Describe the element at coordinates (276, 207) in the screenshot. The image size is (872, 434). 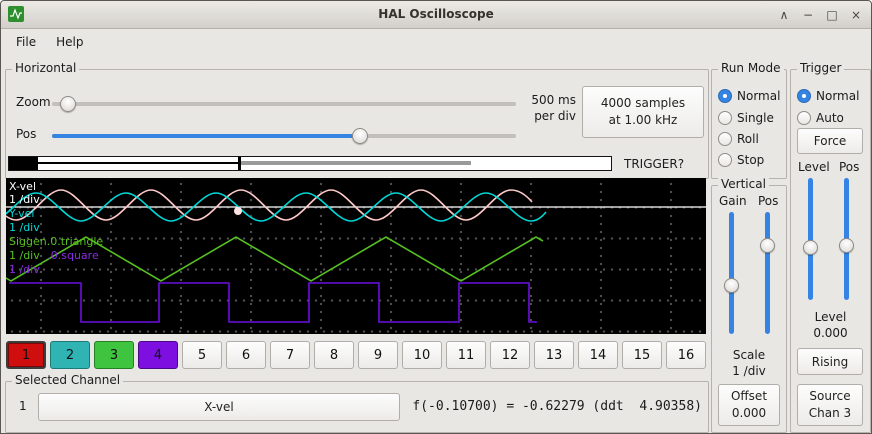
I see `waveform-y-vel` at that location.